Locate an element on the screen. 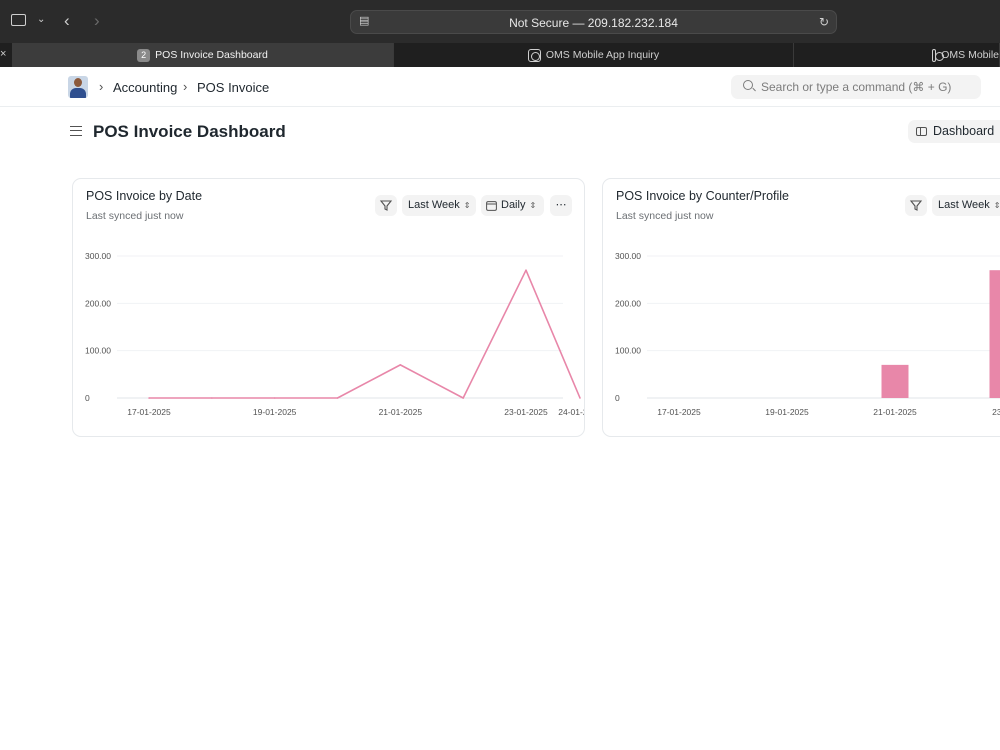 The width and height of the screenshot is (1000, 750). reload-icon: ↻ is located at coordinates (824, 22).